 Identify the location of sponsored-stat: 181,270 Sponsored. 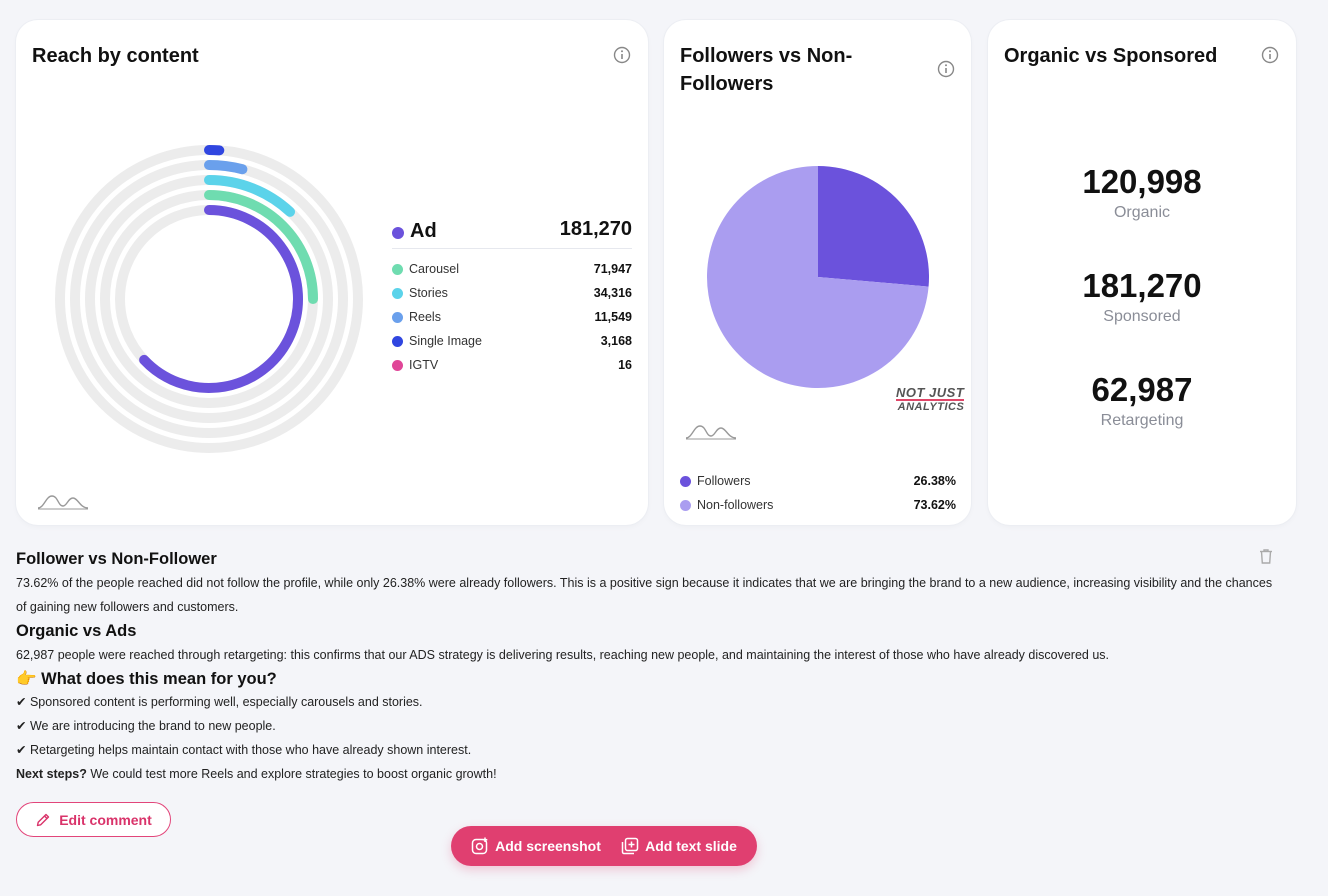
(1142, 297).